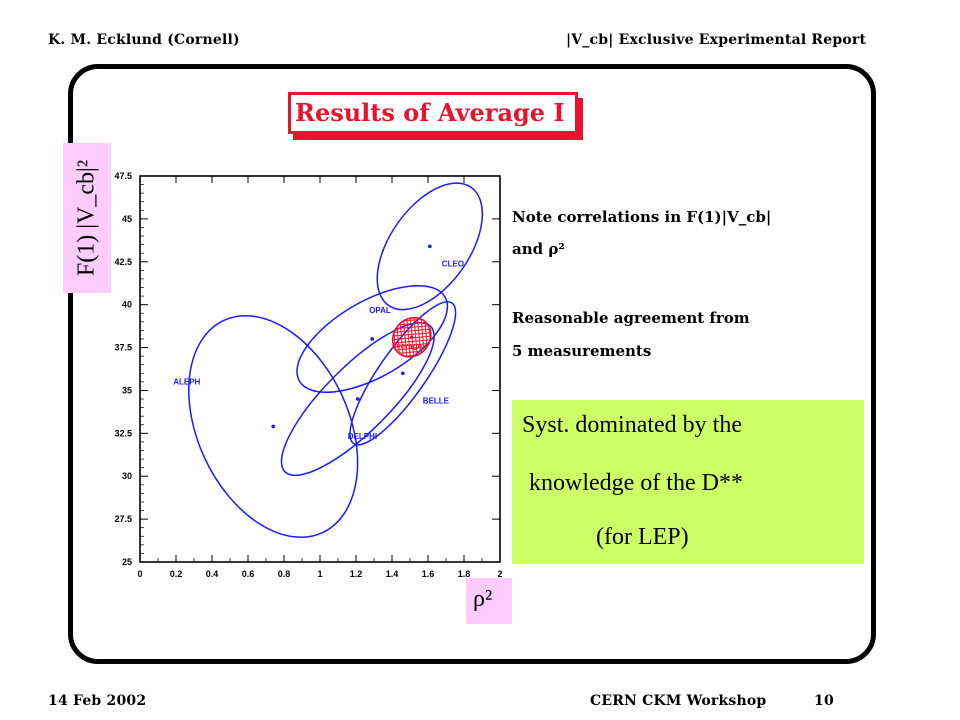 The height and width of the screenshot is (720, 960). What do you see at coordinates (123, 433) in the screenshot?
I see `y-tick-label: 32.5` at bounding box center [123, 433].